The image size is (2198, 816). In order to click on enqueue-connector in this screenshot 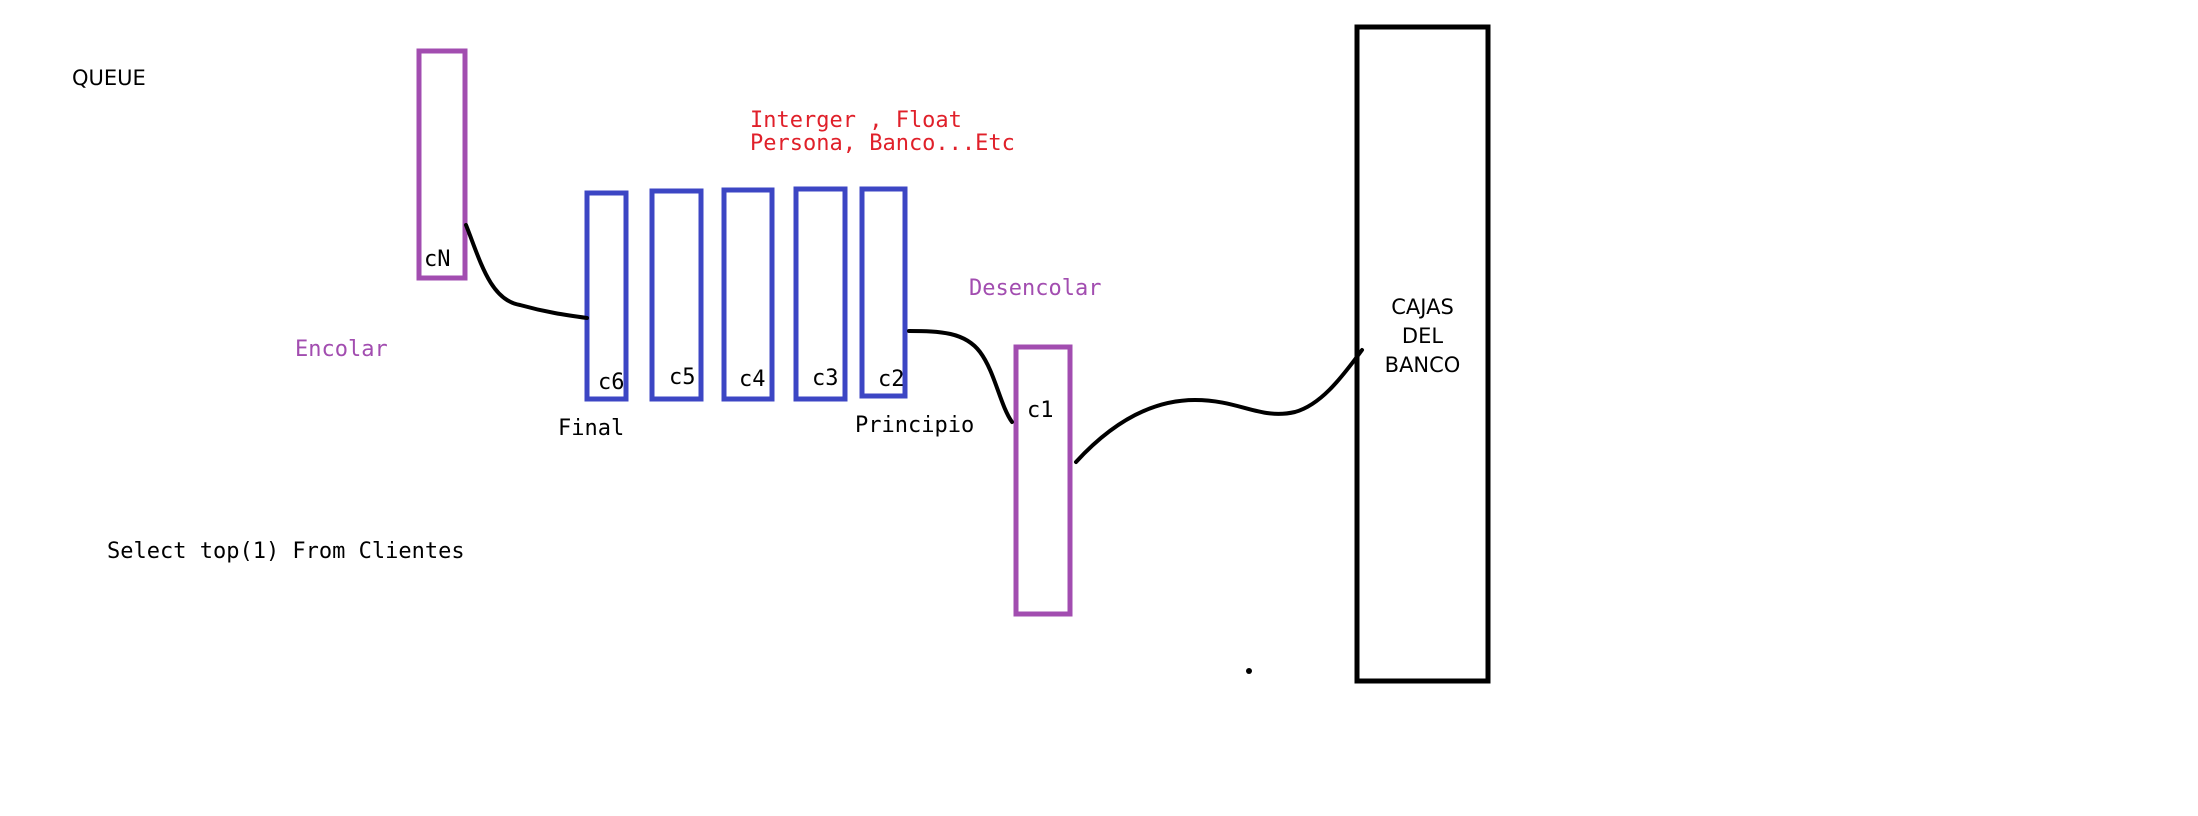, I will do `click(526, 271)`.